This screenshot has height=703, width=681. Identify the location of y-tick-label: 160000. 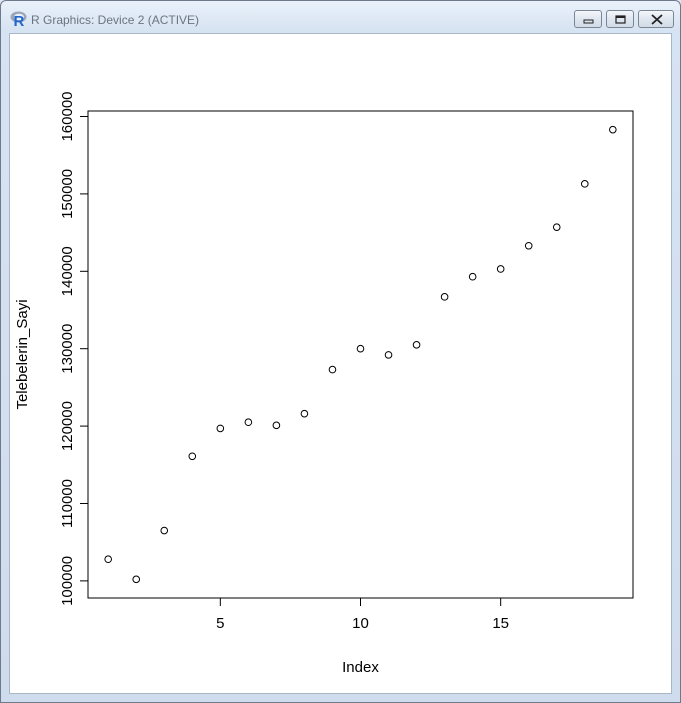
(67, 116).